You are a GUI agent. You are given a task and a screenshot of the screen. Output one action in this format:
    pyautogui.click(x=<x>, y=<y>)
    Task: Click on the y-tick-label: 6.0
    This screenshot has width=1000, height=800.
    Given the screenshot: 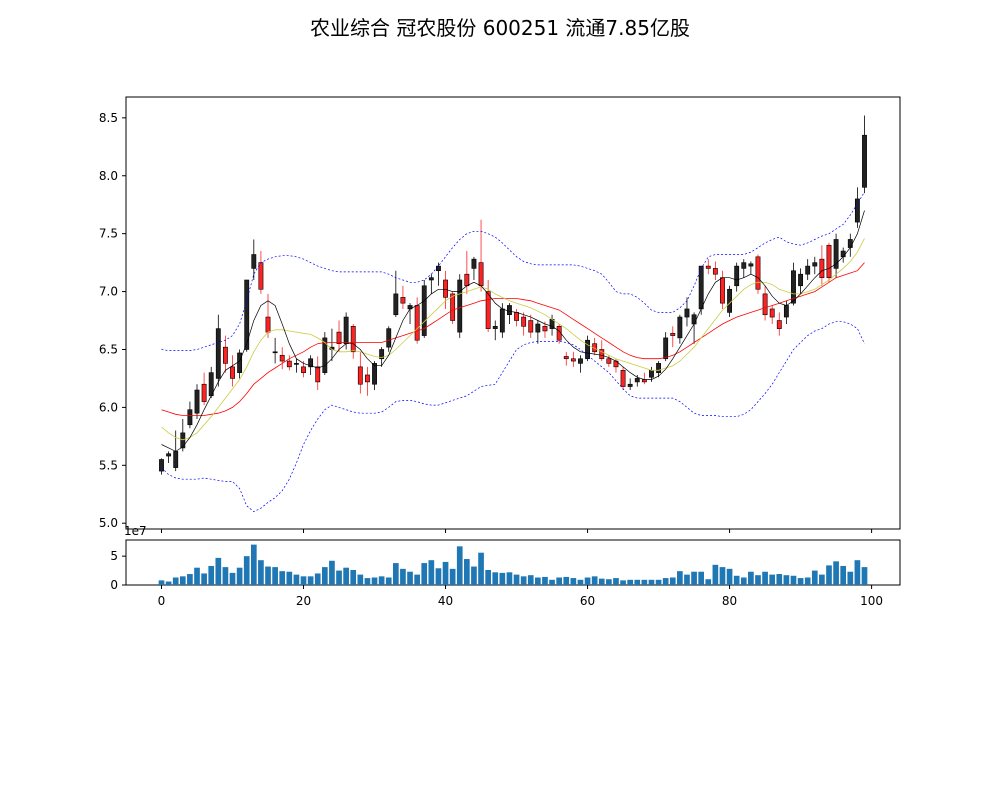 What is the action you would take?
    pyautogui.click(x=108, y=407)
    